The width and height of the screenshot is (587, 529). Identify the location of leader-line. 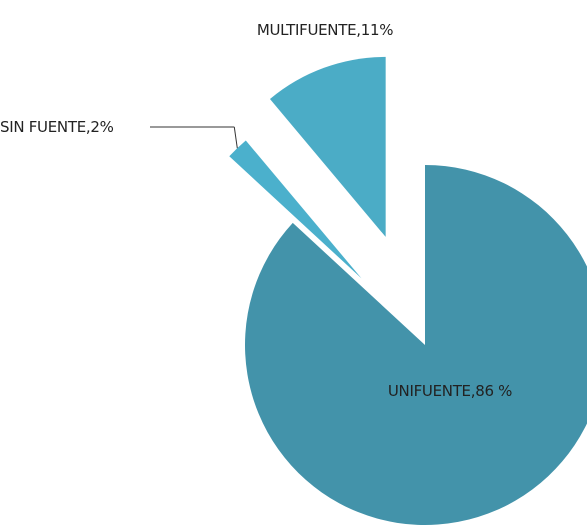
(235, 137).